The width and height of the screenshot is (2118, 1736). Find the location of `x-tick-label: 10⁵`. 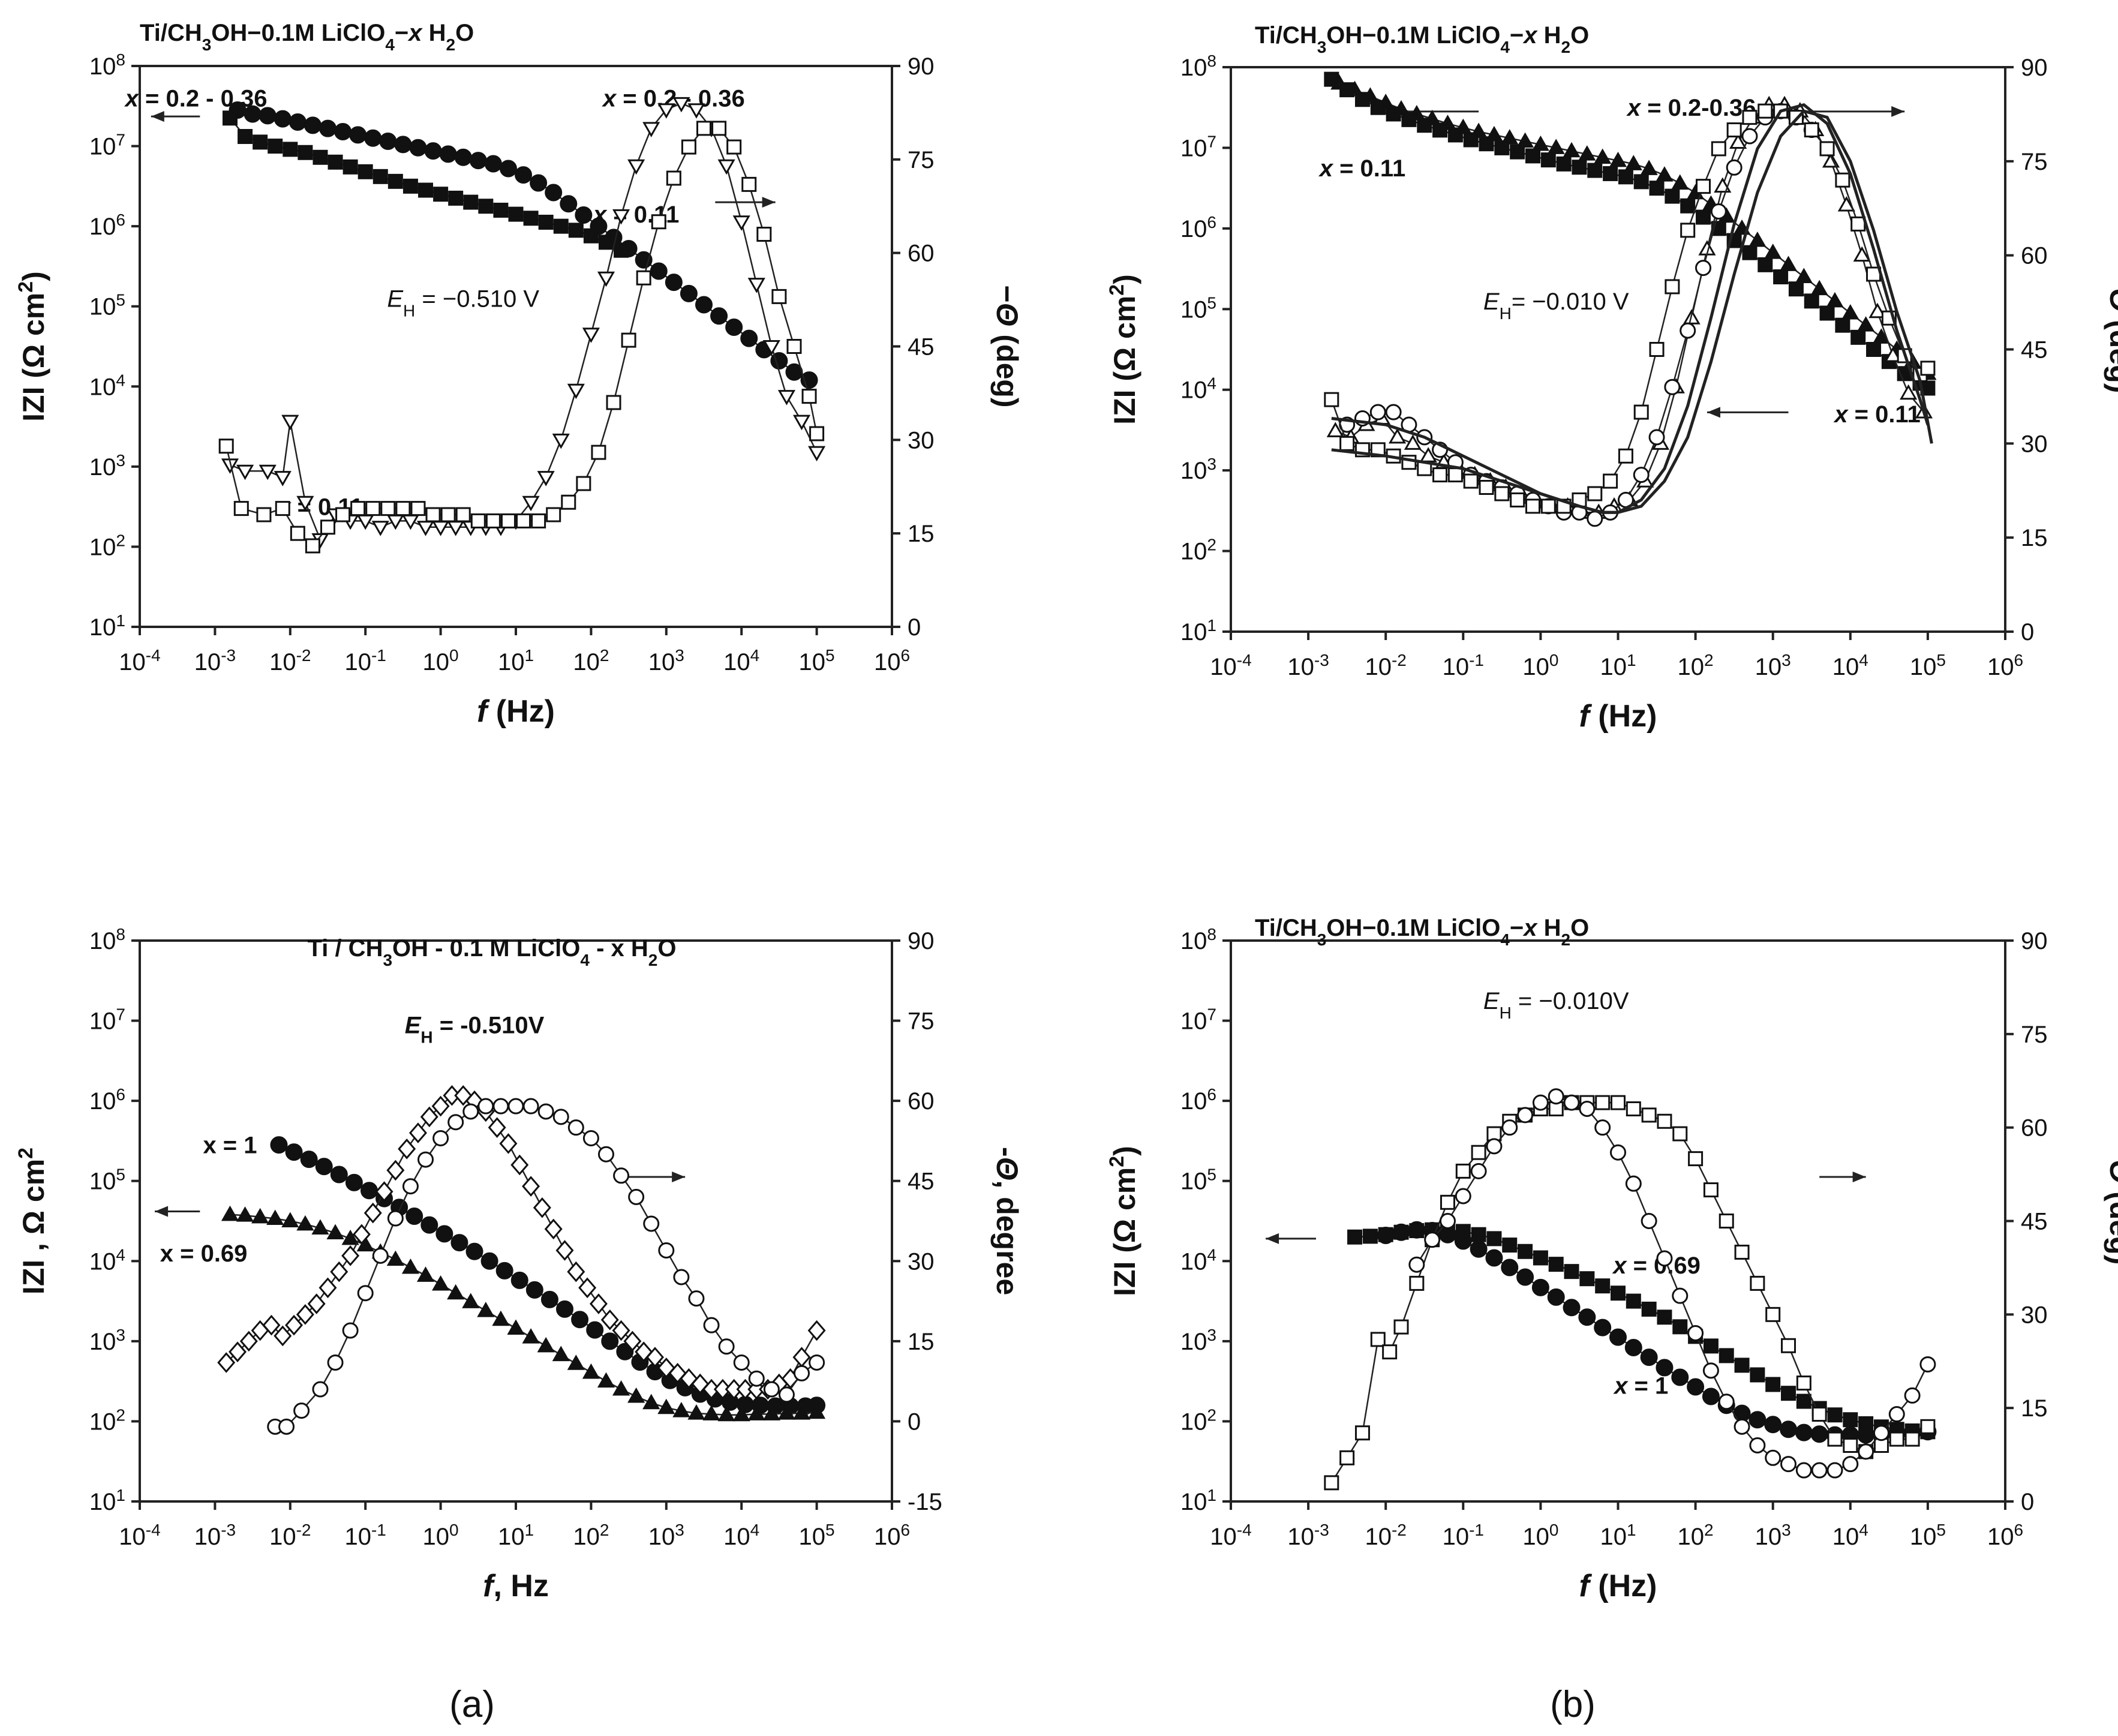

x-tick-label: 10⁵ is located at coordinates (1928, 666).